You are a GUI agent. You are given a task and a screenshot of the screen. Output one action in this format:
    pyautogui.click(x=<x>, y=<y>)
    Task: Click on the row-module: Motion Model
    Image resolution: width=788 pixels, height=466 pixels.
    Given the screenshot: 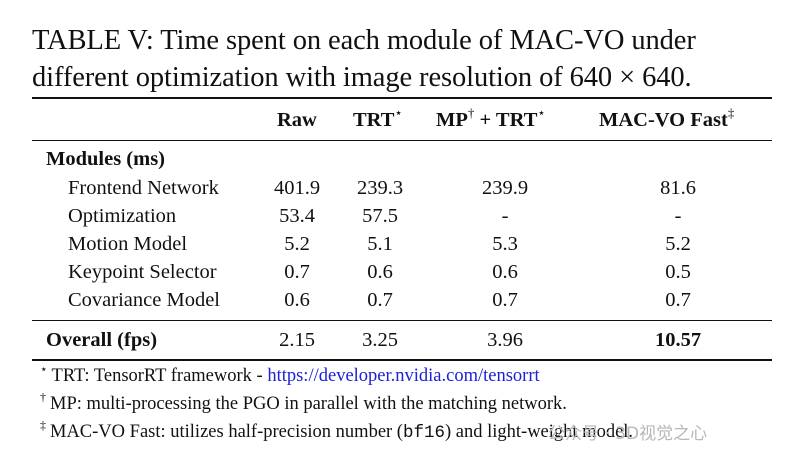 What is the action you would take?
    pyautogui.click(x=128, y=244)
    